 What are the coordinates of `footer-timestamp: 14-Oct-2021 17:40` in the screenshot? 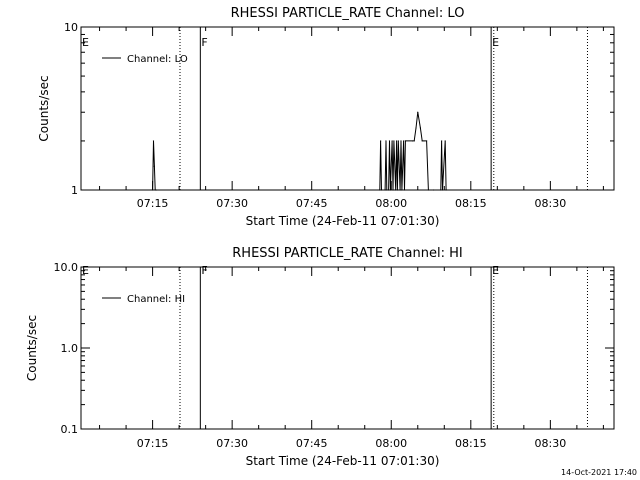 It's located at (599, 472).